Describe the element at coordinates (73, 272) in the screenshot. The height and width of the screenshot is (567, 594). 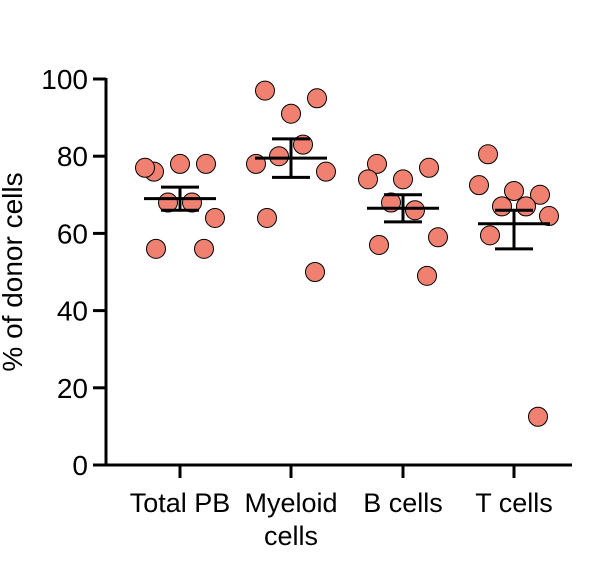
I see `y-axis-ticks: 0 20 40 60 80 100` at that location.